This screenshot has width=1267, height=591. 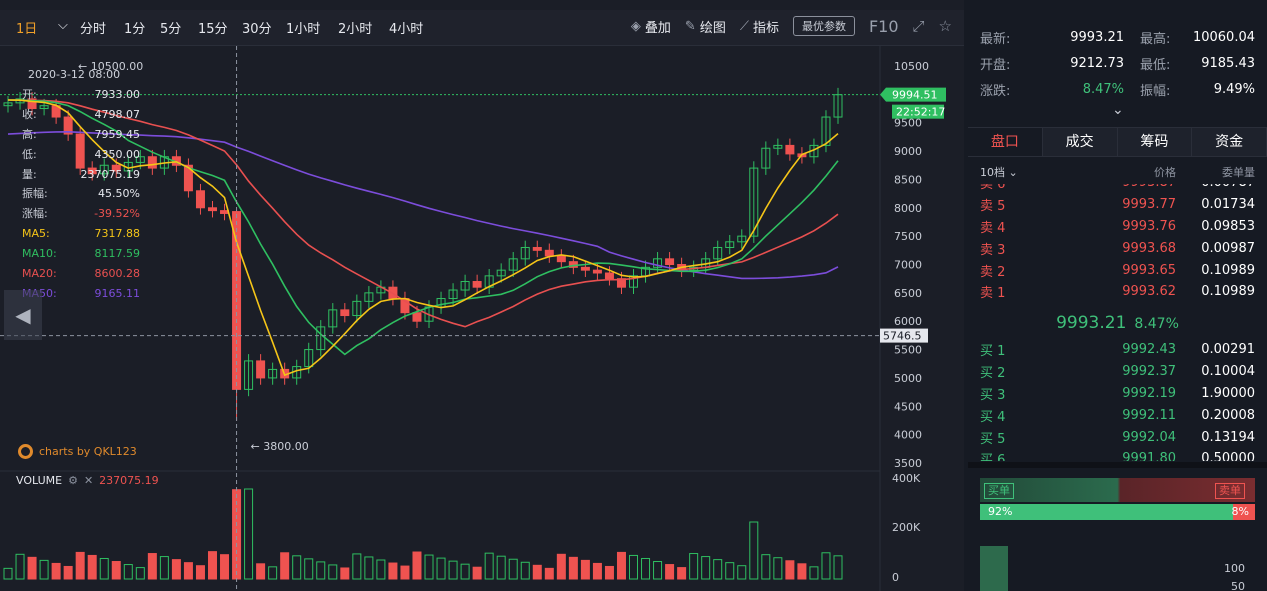 What do you see at coordinates (81, 175) in the screenshot?
I see `info-row: 量: 237075.19` at bounding box center [81, 175].